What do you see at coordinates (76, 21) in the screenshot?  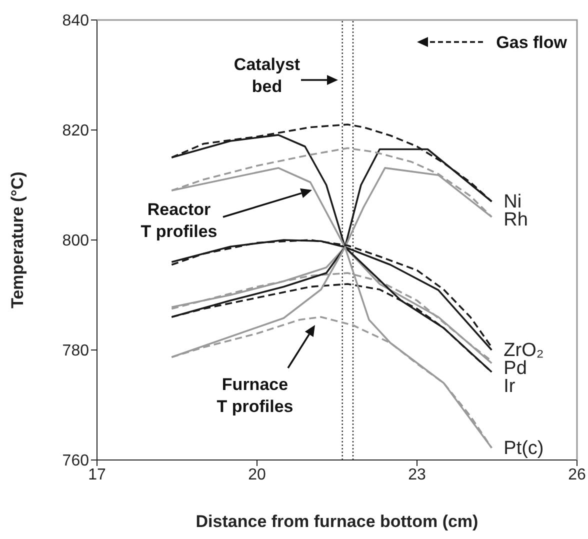 I see `y-tick-label: 840` at bounding box center [76, 21].